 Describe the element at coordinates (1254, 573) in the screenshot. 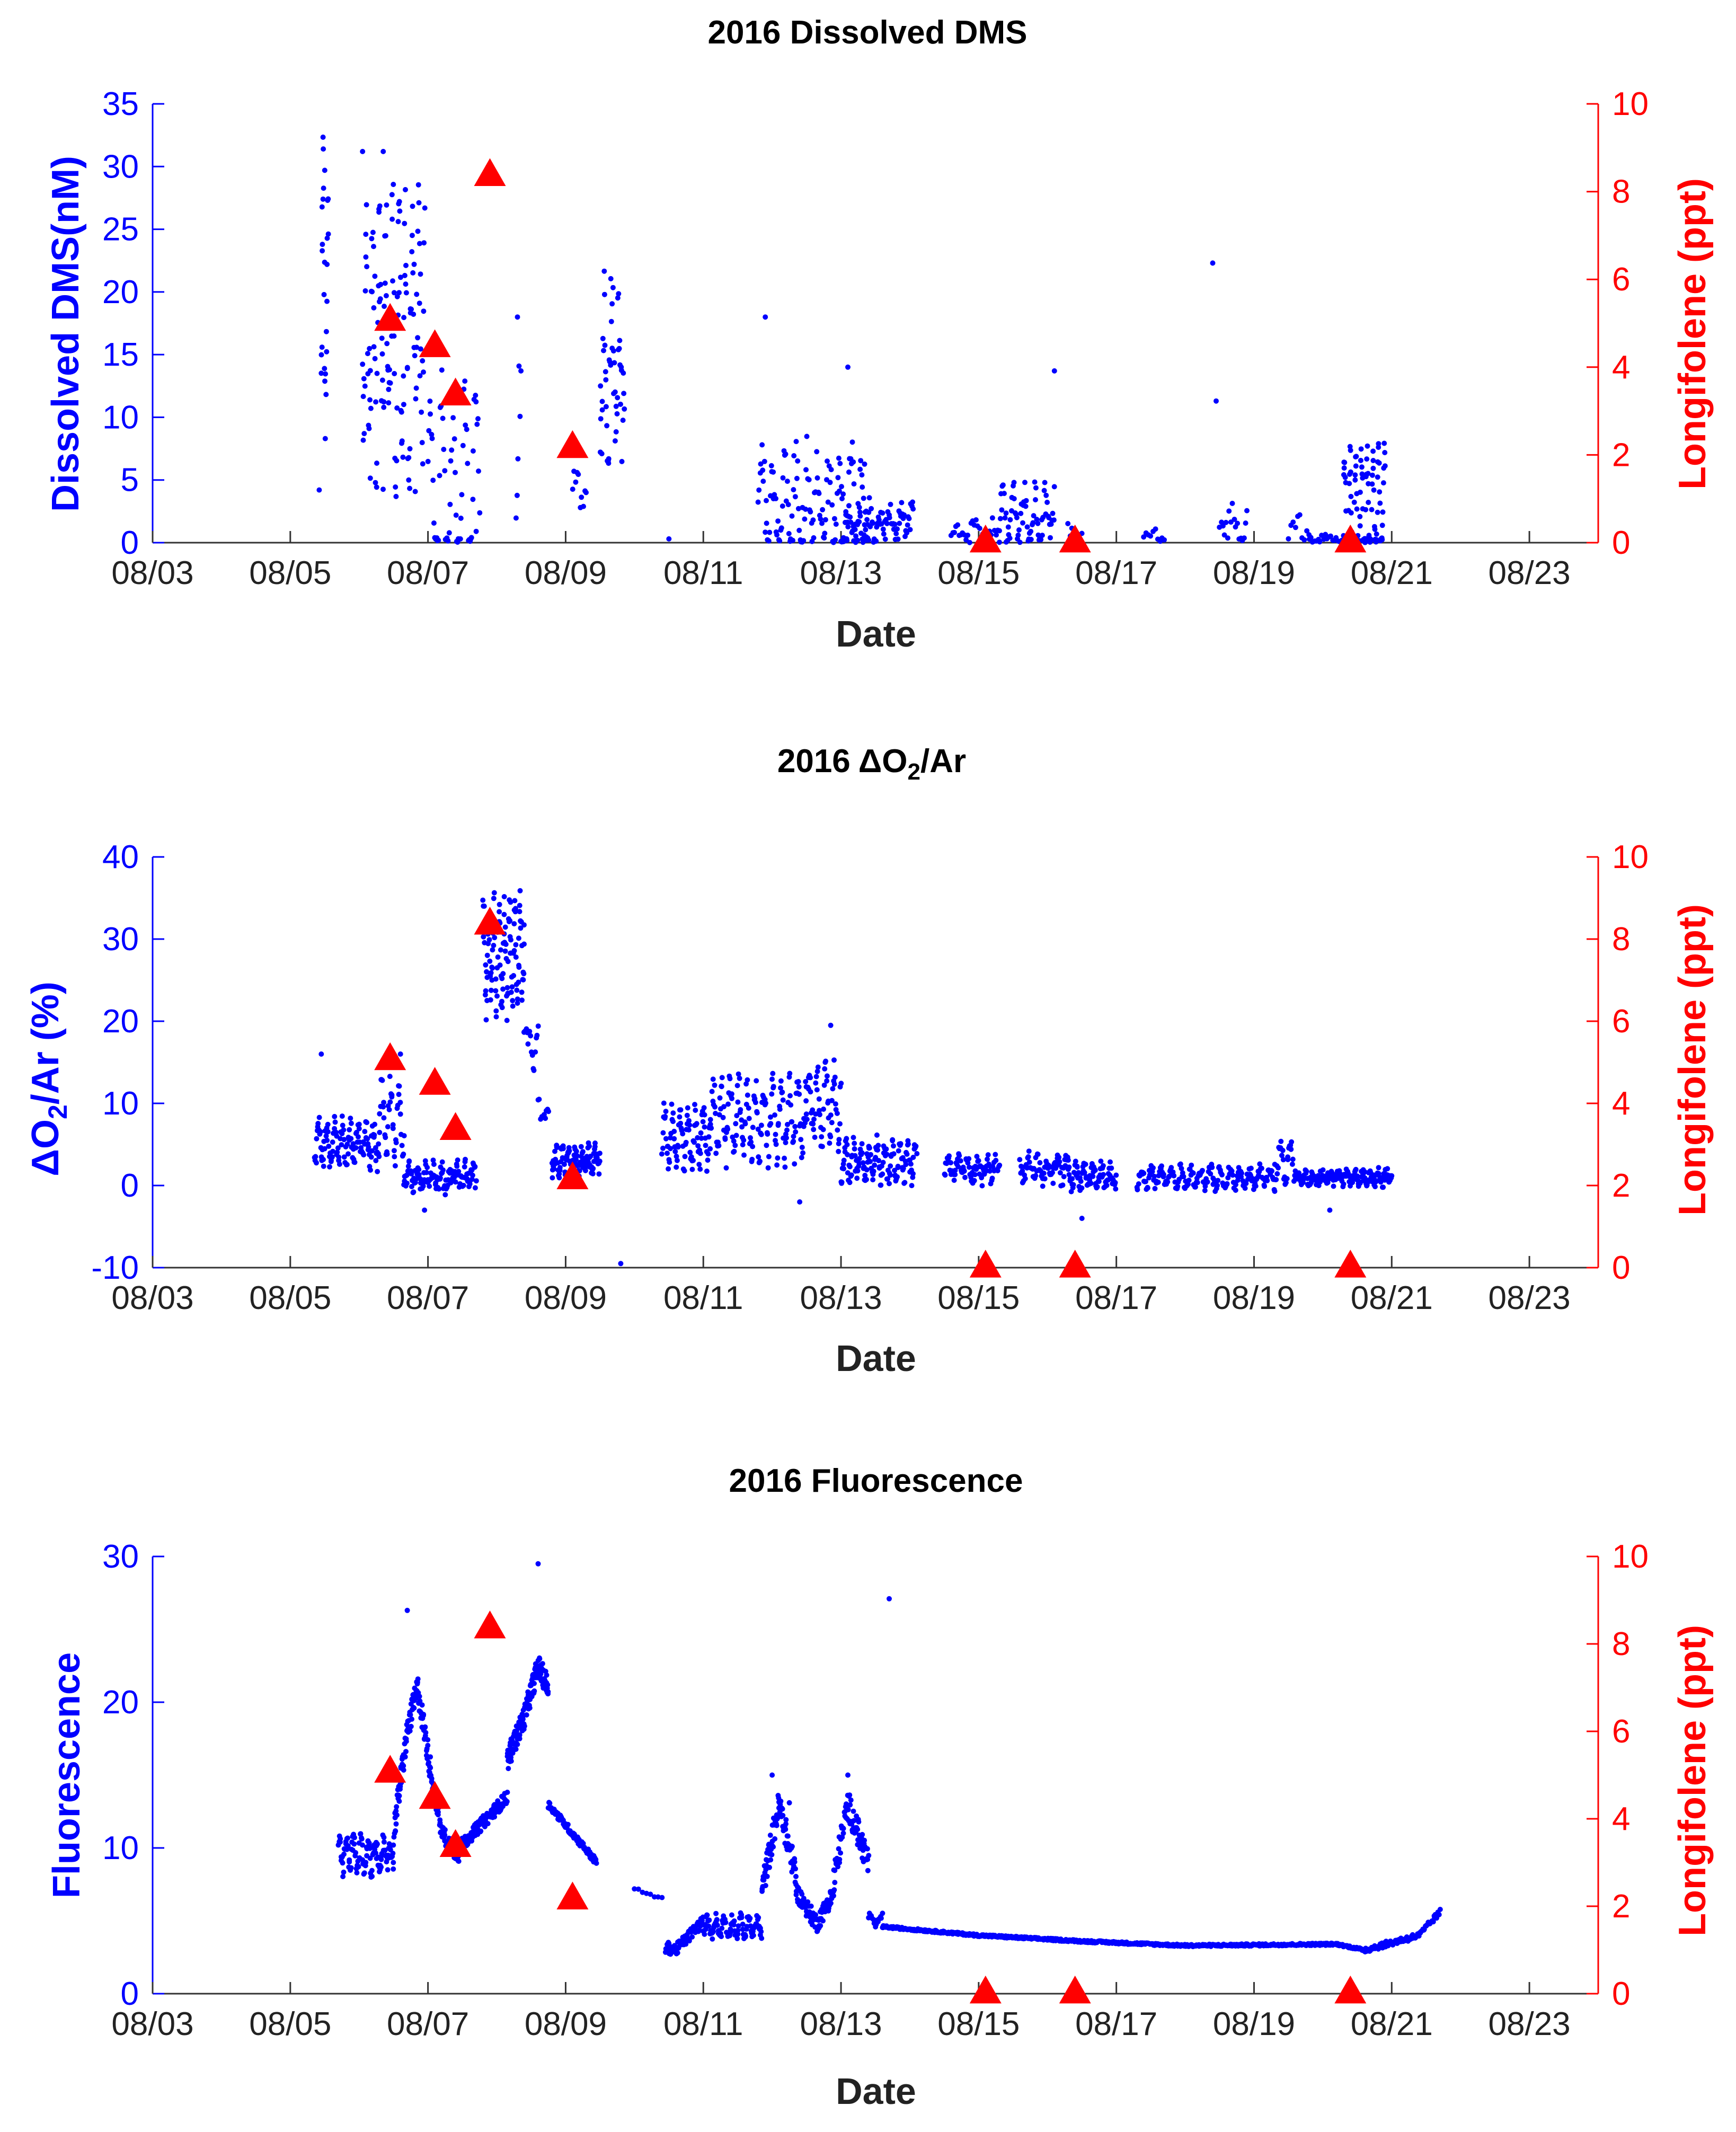

I see `x-tick-label: 08/19` at that location.